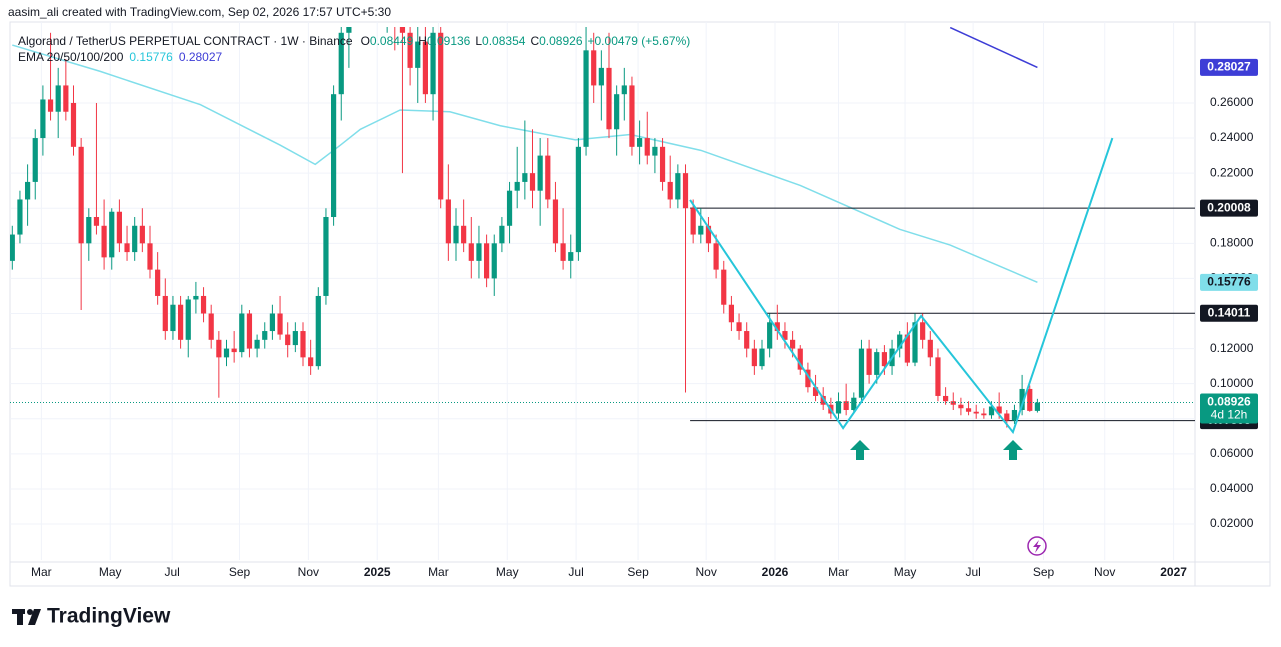  I want to click on y-tick-label: 0.06000, so click(1232, 453).